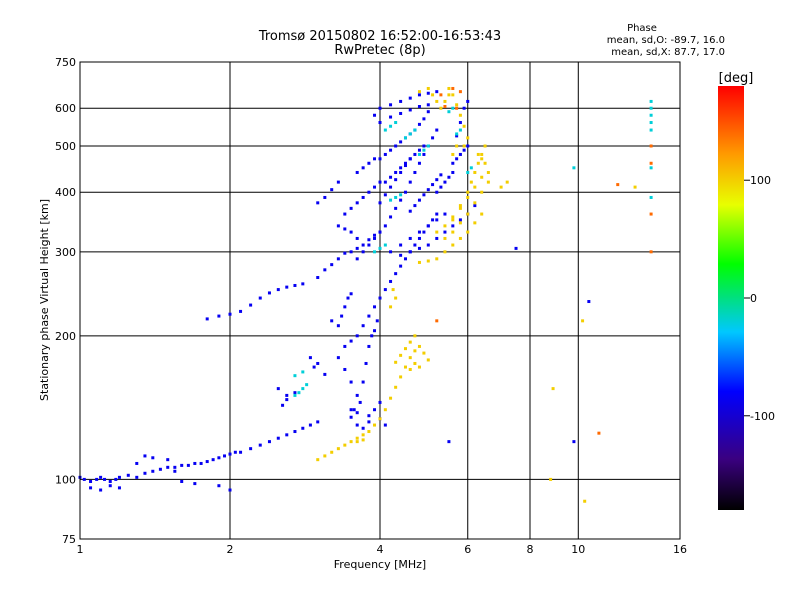  What do you see at coordinates (65, 192) in the screenshot?
I see `y-tick-label: 400` at bounding box center [65, 192].